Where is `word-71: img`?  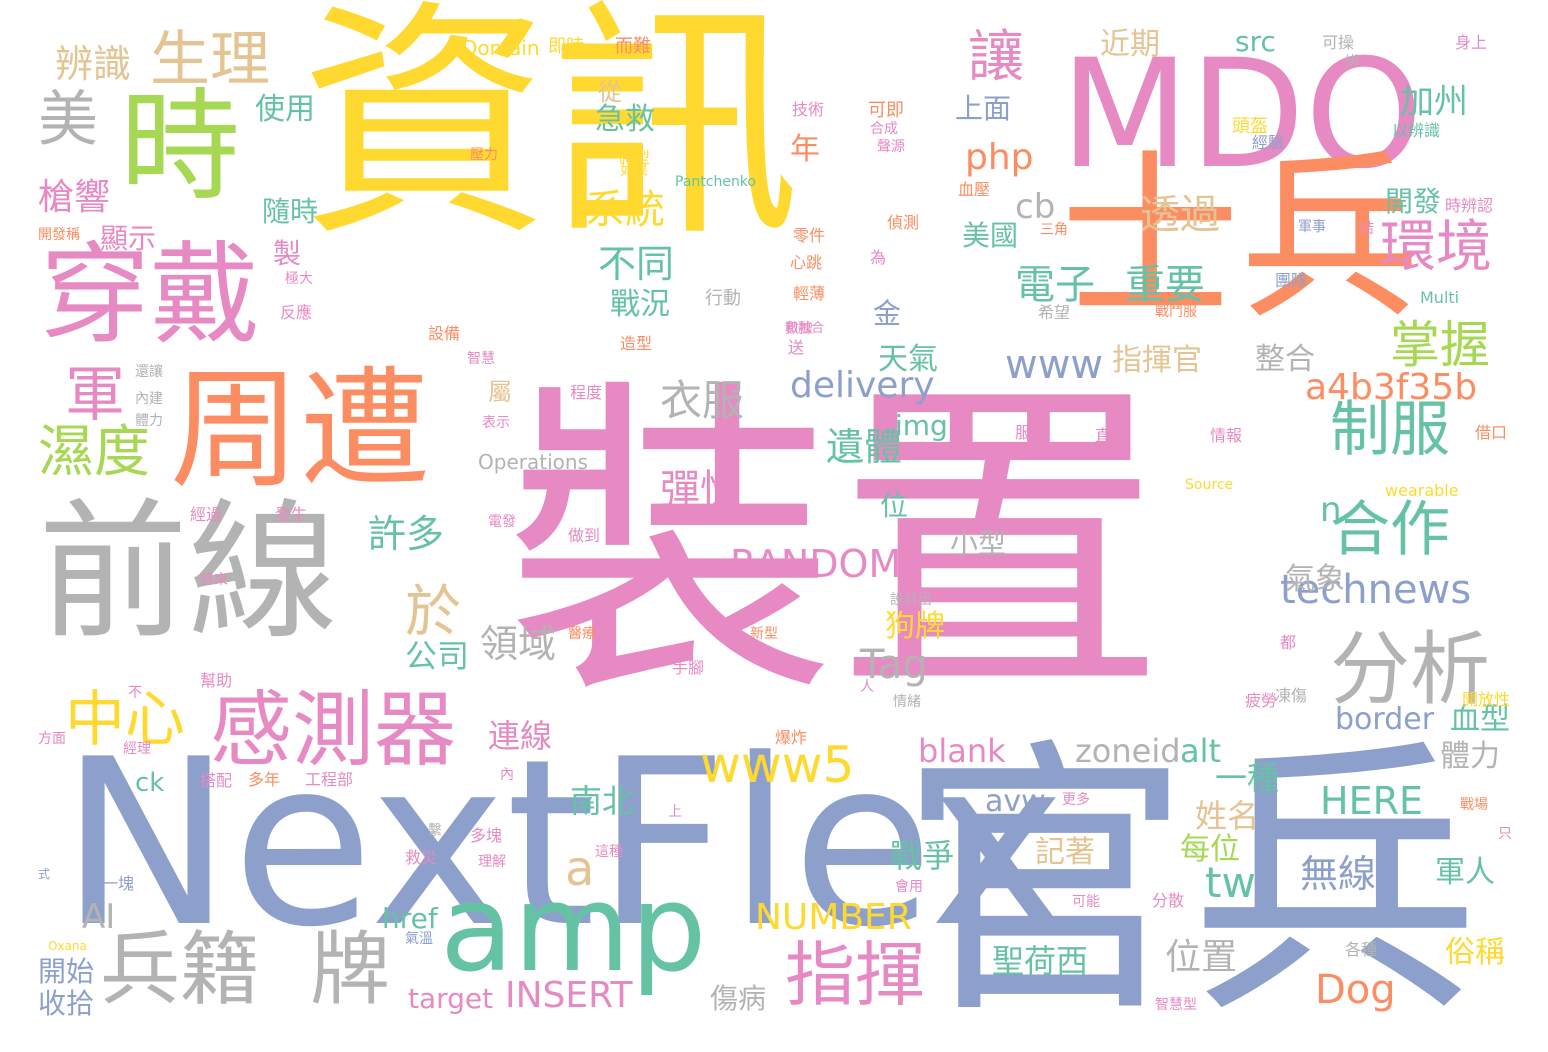
word-71: img is located at coordinates (921, 425).